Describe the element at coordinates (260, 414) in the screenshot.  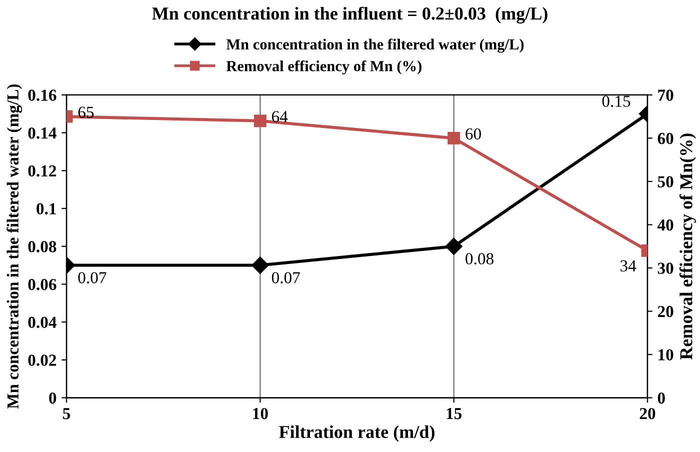
I see `x-tick-label: 10` at that location.